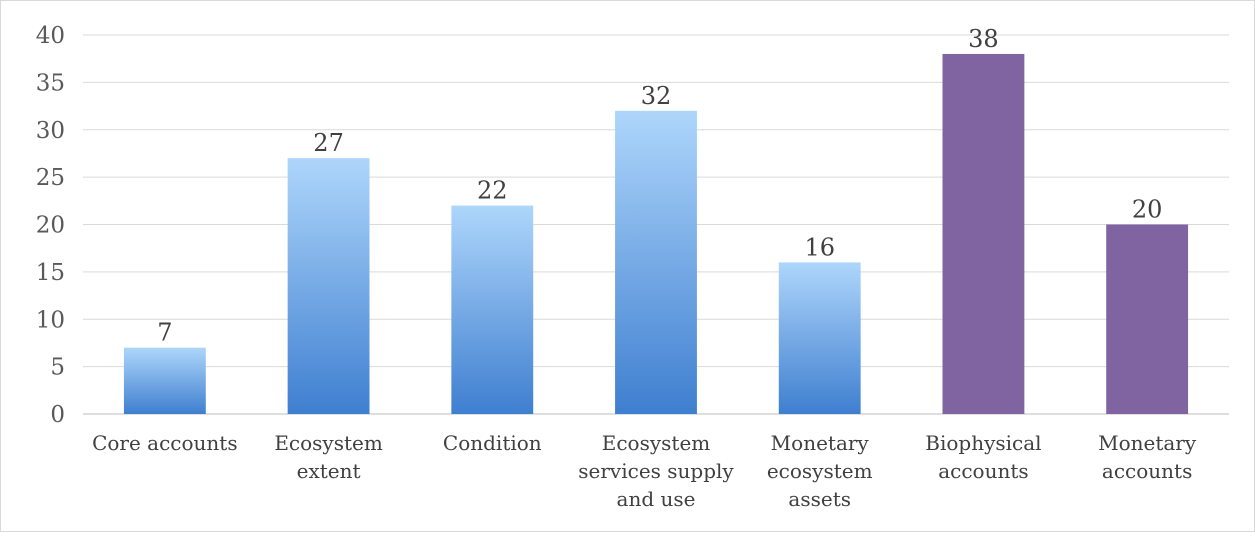  Describe the element at coordinates (328, 457) in the screenshot. I see `category-label: Ecosystem extent` at that location.